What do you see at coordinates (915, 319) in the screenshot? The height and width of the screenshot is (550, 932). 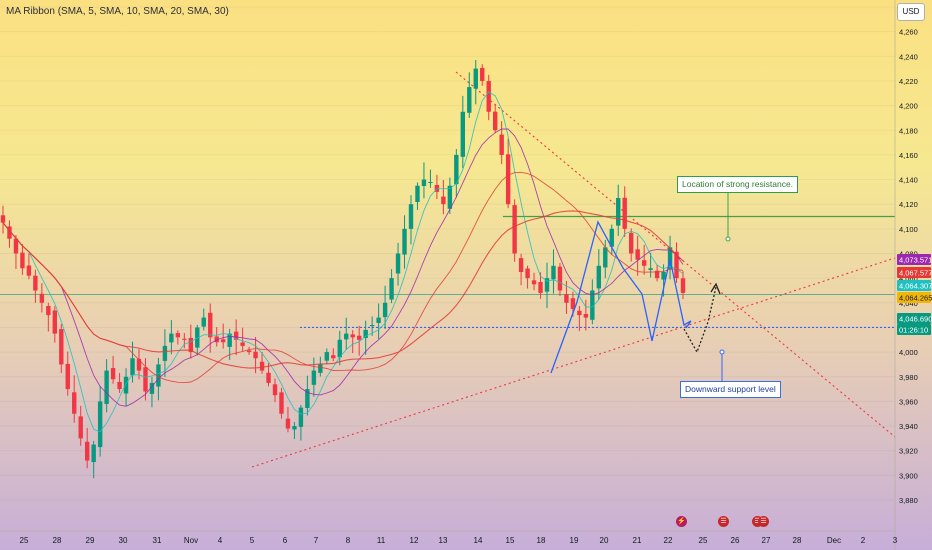 I see `price-label: 4,046.690` at bounding box center [915, 319].